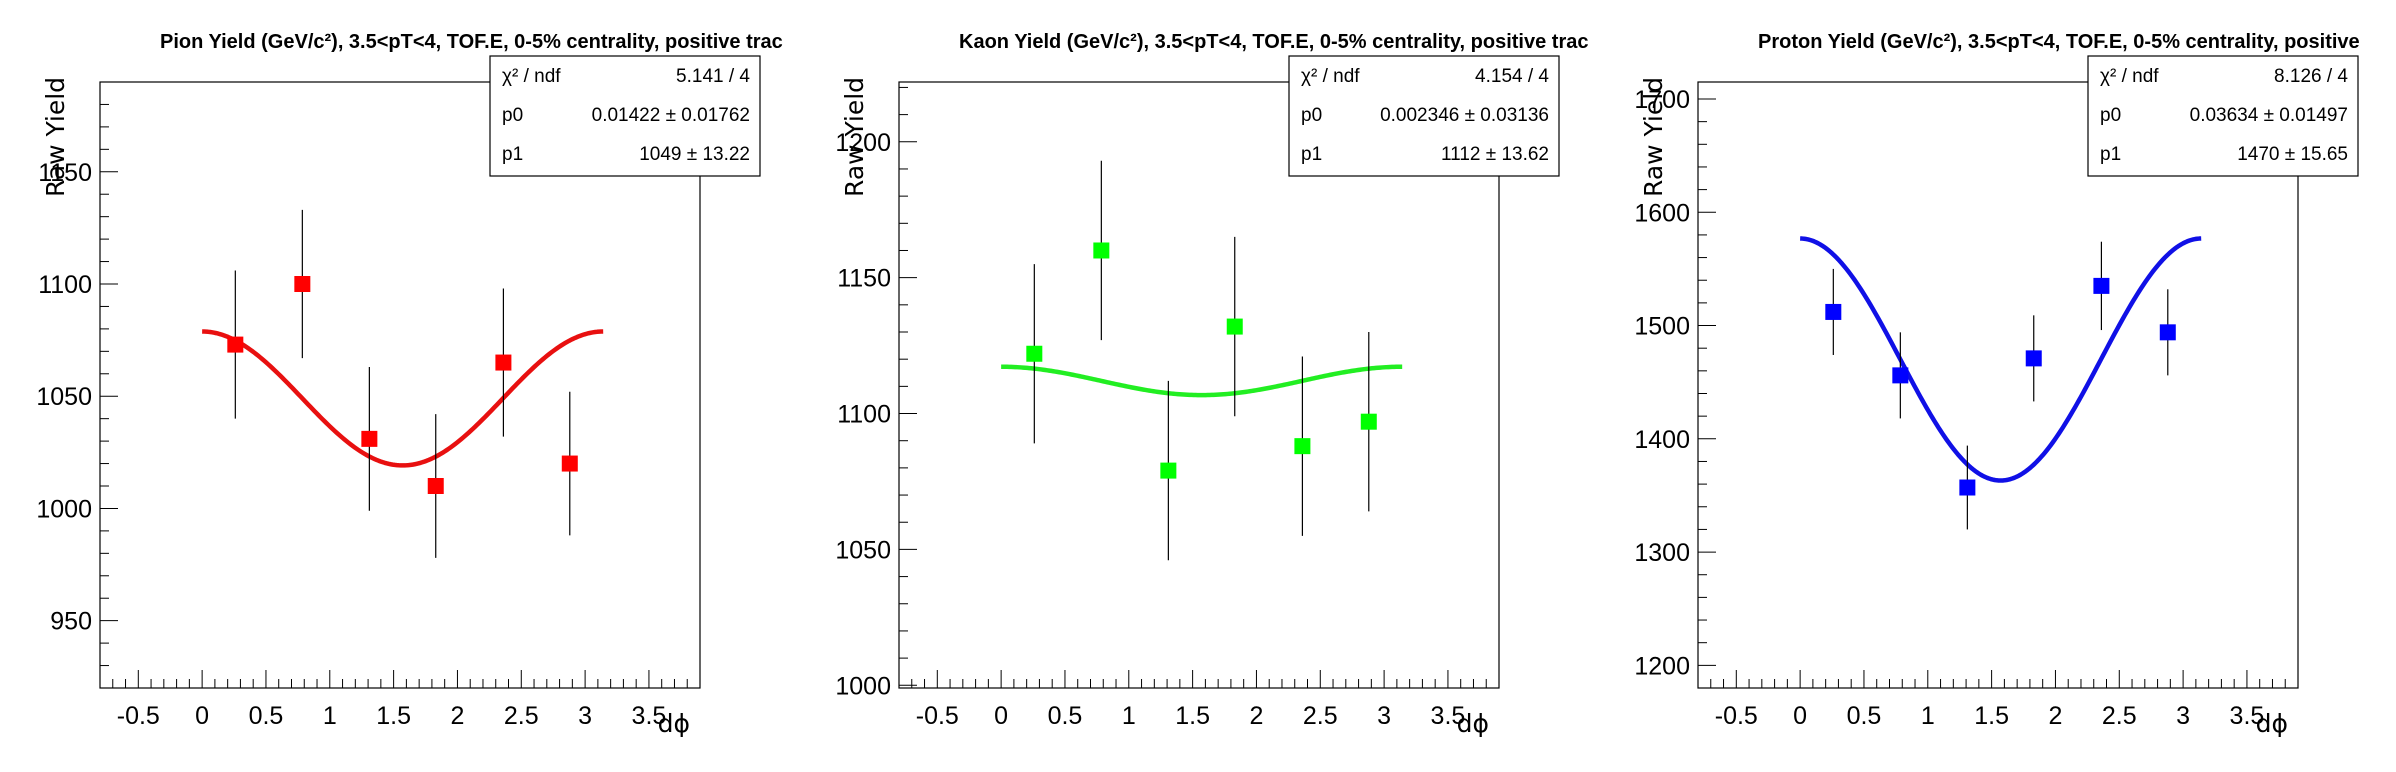  I want to click on pion-x-tick-label: 2.5, so click(521, 716).